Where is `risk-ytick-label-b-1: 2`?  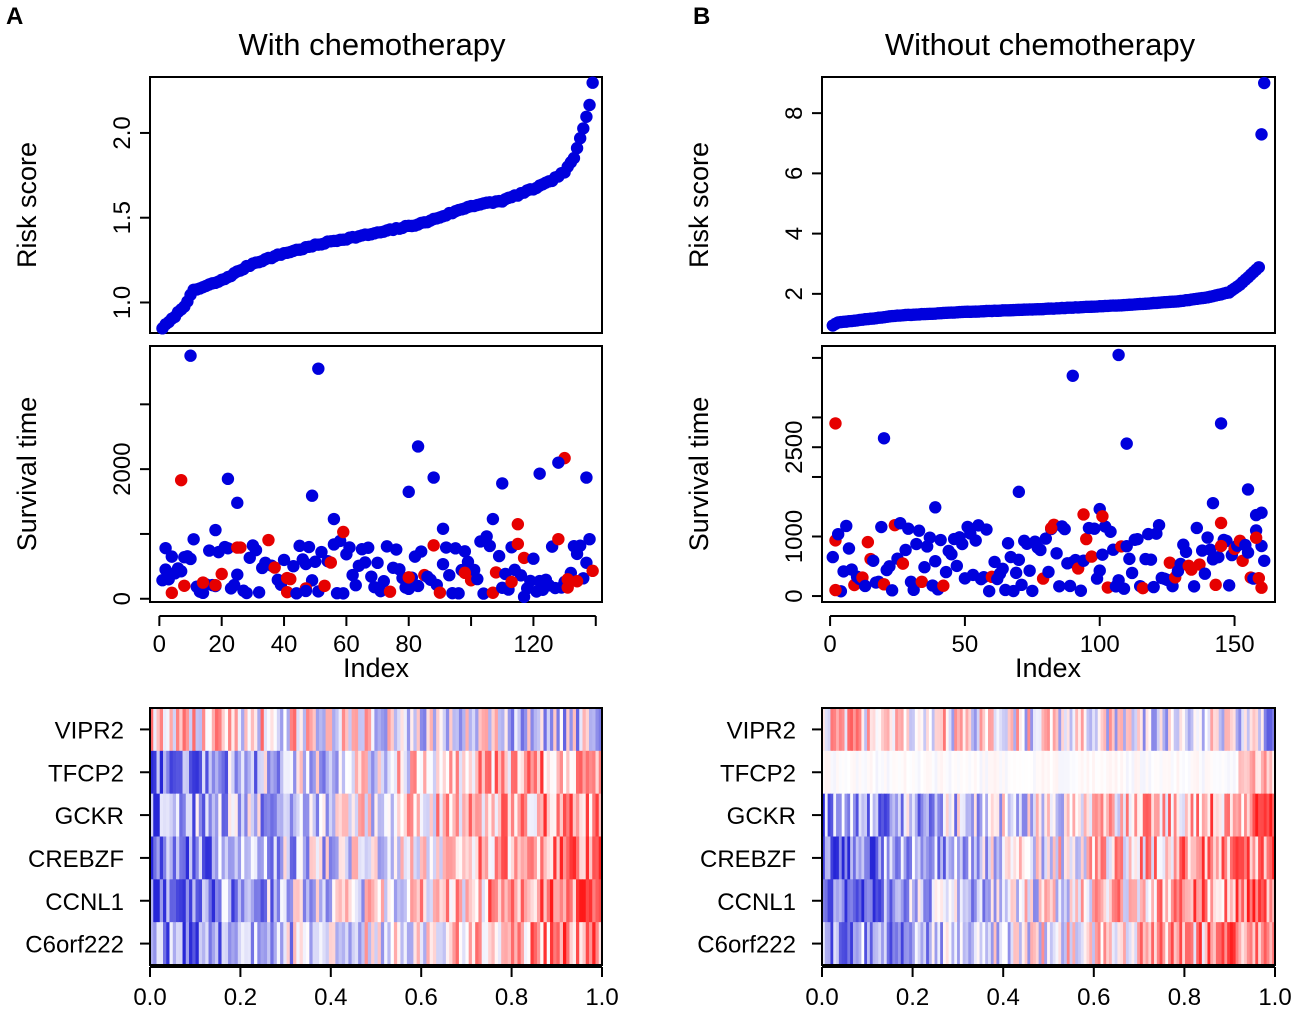 risk-ytick-label-b-1: 2 is located at coordinates (794, 293).